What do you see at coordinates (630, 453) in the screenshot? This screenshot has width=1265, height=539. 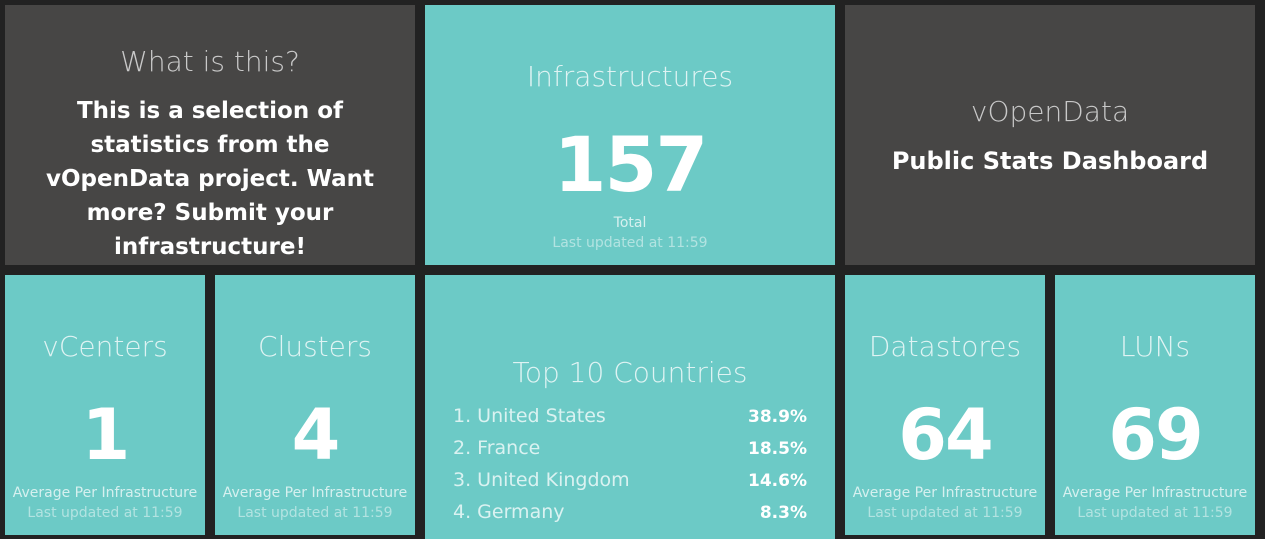 I see `country-row: 2. France 18.5%` at bounding box center [630, 453].